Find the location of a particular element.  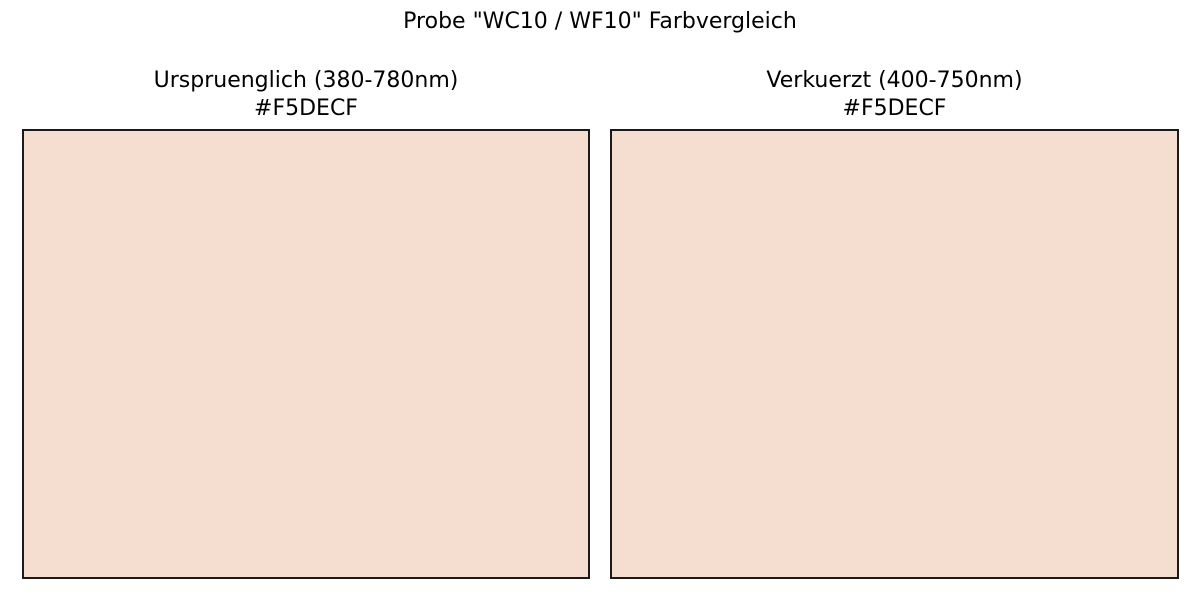

panel-title-original: Urspruenglich (380-780nm) #F5DECF is located at coordinates (306, 95).